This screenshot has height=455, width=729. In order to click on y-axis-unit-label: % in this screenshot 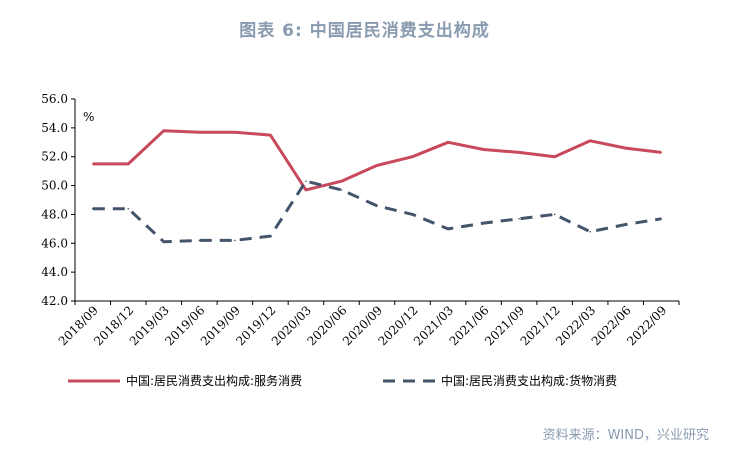, I will do `click(88, 117)`.